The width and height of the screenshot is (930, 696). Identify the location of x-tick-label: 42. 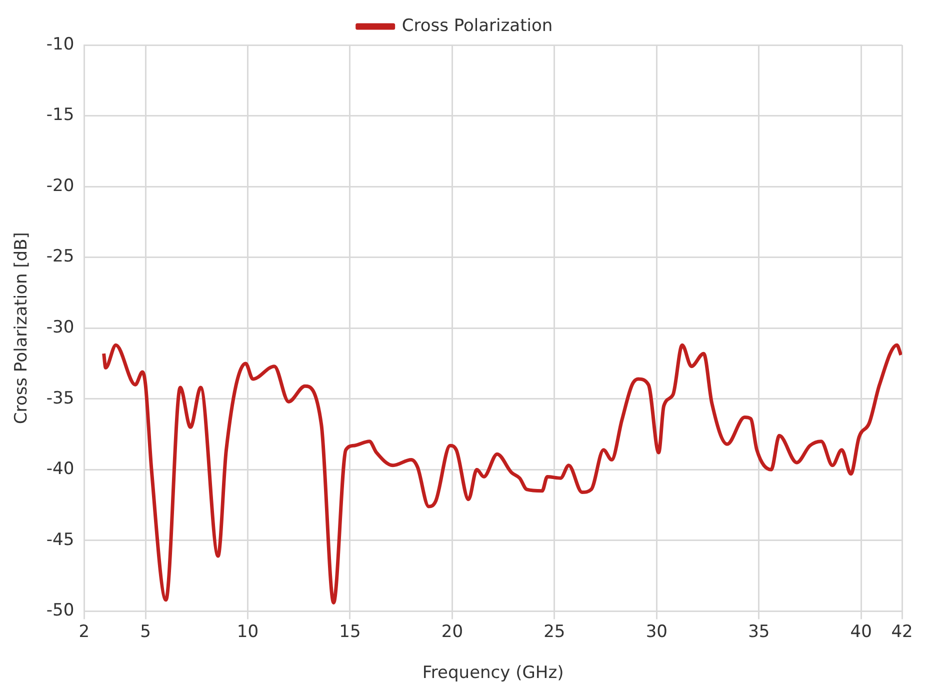
(902, 632).